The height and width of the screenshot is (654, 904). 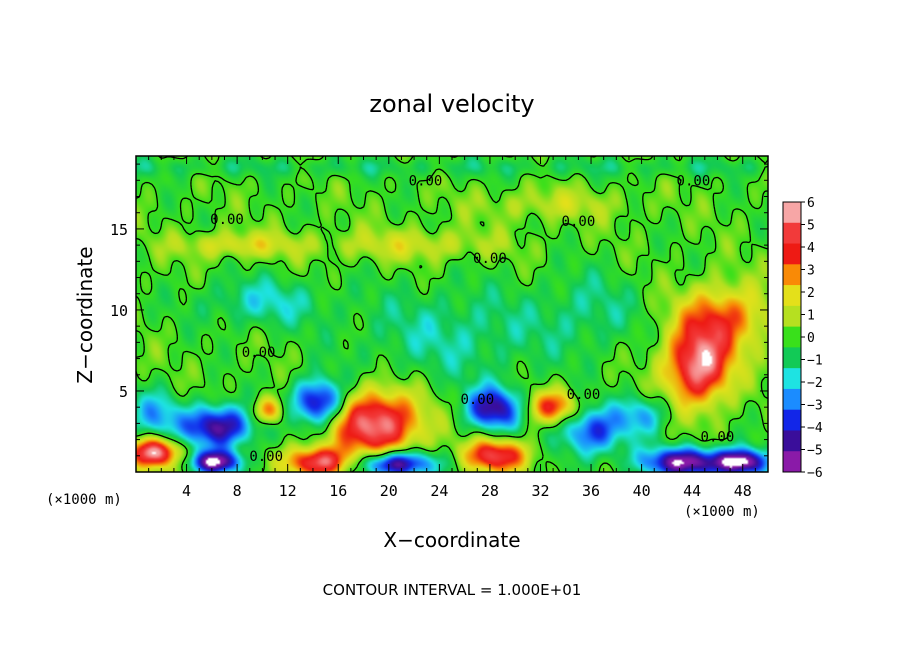 What do you see at coordinates (84, 500) in the screenshot?
I see `x-multiplier-left: (×1000 m)` at bounding box center [84, 500].